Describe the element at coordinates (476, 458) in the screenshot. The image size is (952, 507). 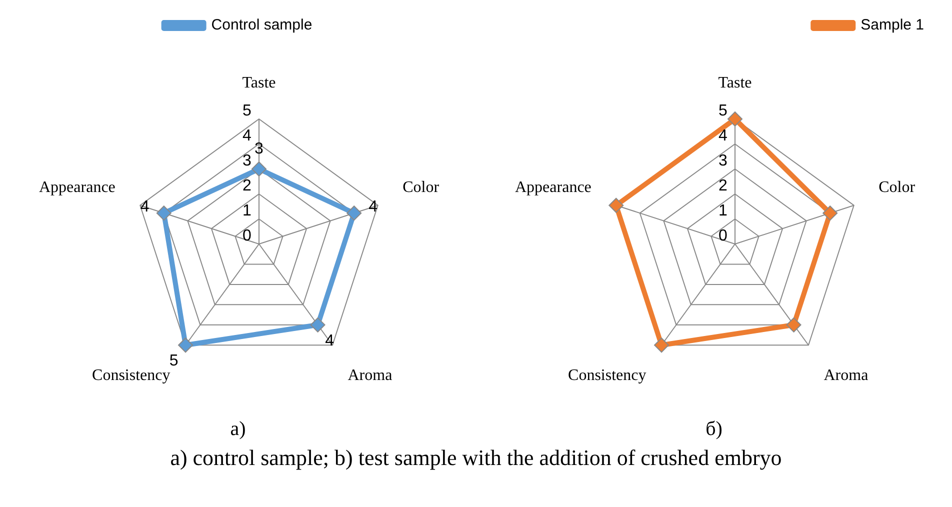
I see `text: a) control sample; b) test sample with the addition of crushed embryo` at that location.